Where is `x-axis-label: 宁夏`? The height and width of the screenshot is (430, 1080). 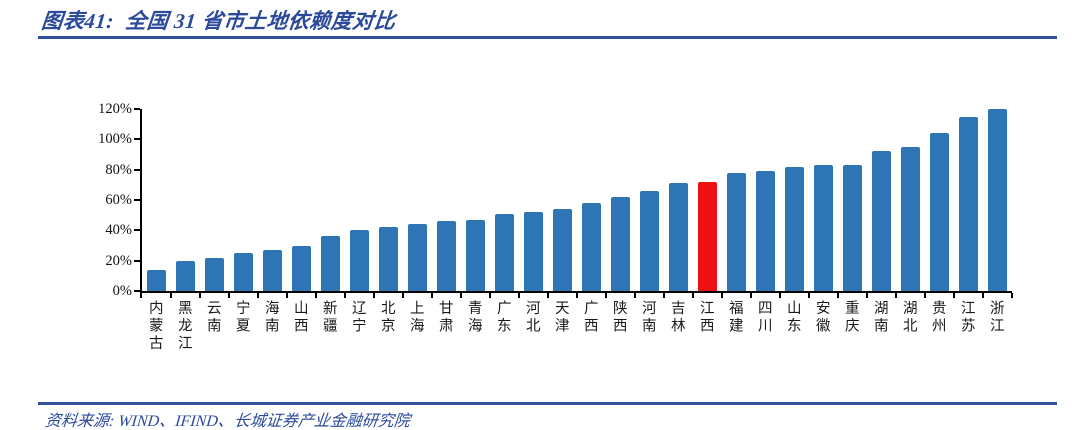
x-axis-label: 宁夏 is located at coordinates (241, 317).